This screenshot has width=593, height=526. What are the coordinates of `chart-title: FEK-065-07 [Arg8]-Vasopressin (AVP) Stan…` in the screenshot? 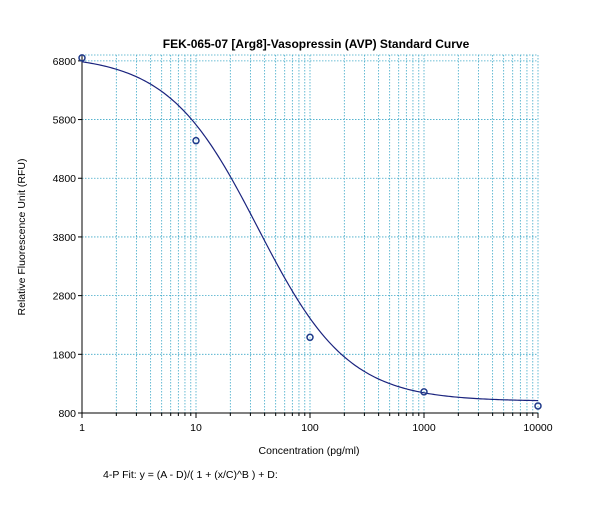 It's located at (316, 44).